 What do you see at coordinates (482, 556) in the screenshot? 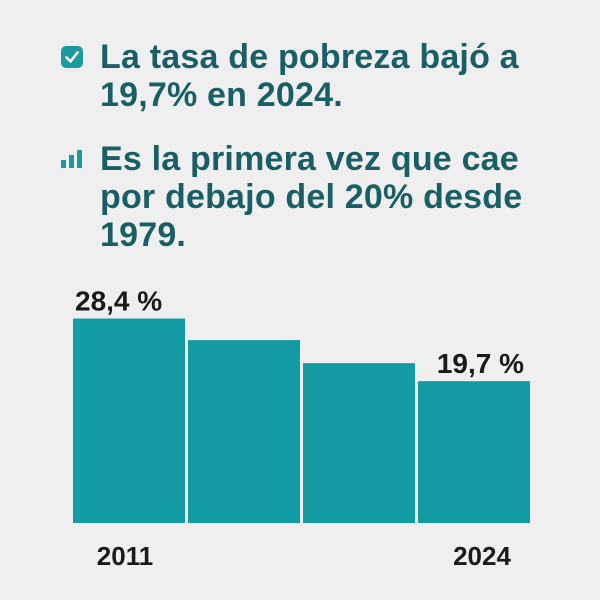
I see `x-tick-label-2024: 2024` at bounding box center [482, 556].